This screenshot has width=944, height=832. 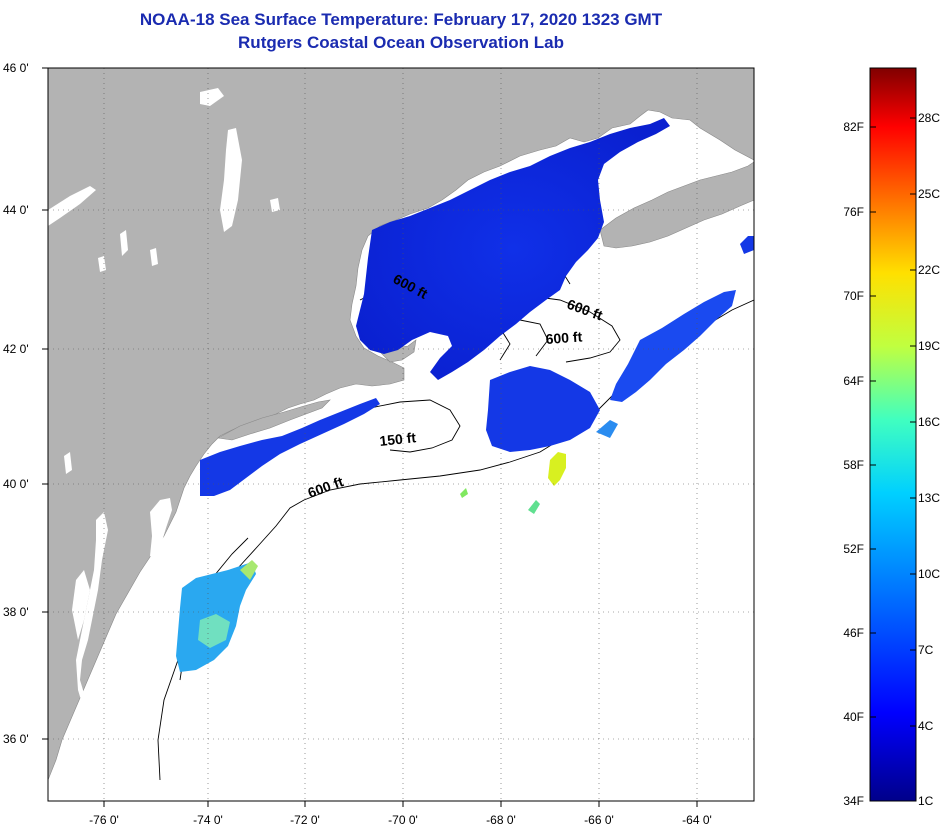 I want to click on lat-label-38: 38 0', so click(x=16, y=612).